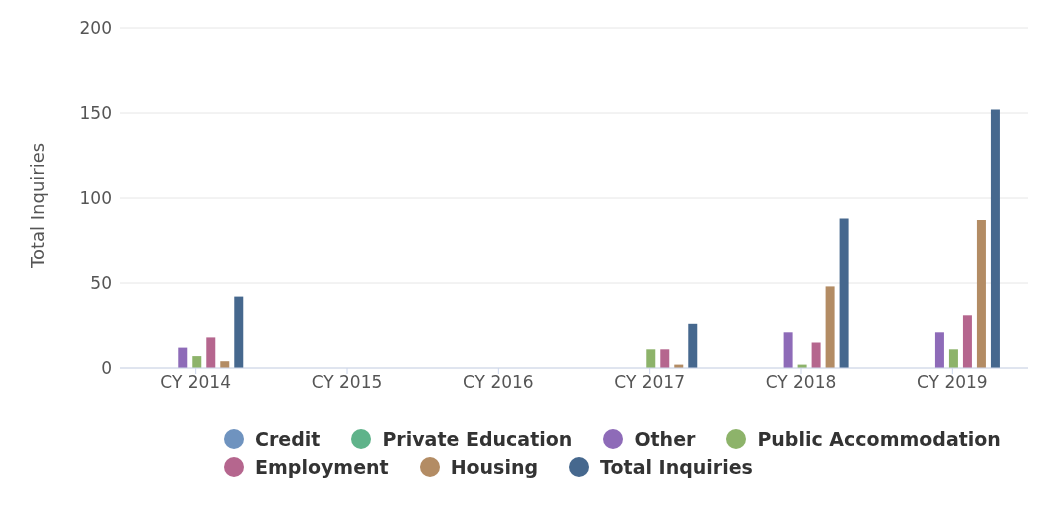  Describe the element at coordinates (322, 467) in the screenshot. I see `legend-label: Employment` at that location.